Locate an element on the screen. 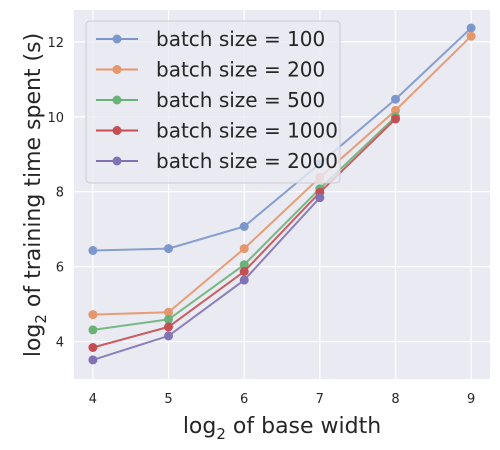  x-tick-label: 4 is located at coordinates (93, 399).